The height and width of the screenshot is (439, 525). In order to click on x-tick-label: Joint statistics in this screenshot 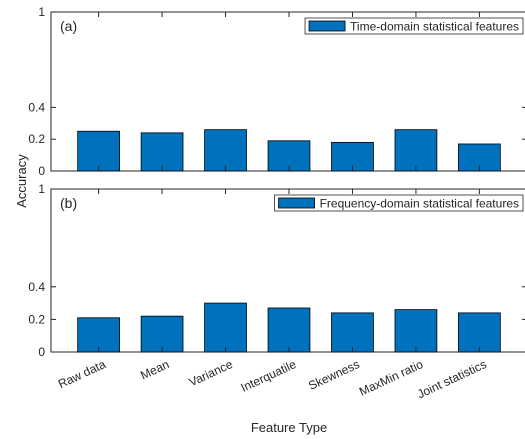, I will do `click(452, 379)`.